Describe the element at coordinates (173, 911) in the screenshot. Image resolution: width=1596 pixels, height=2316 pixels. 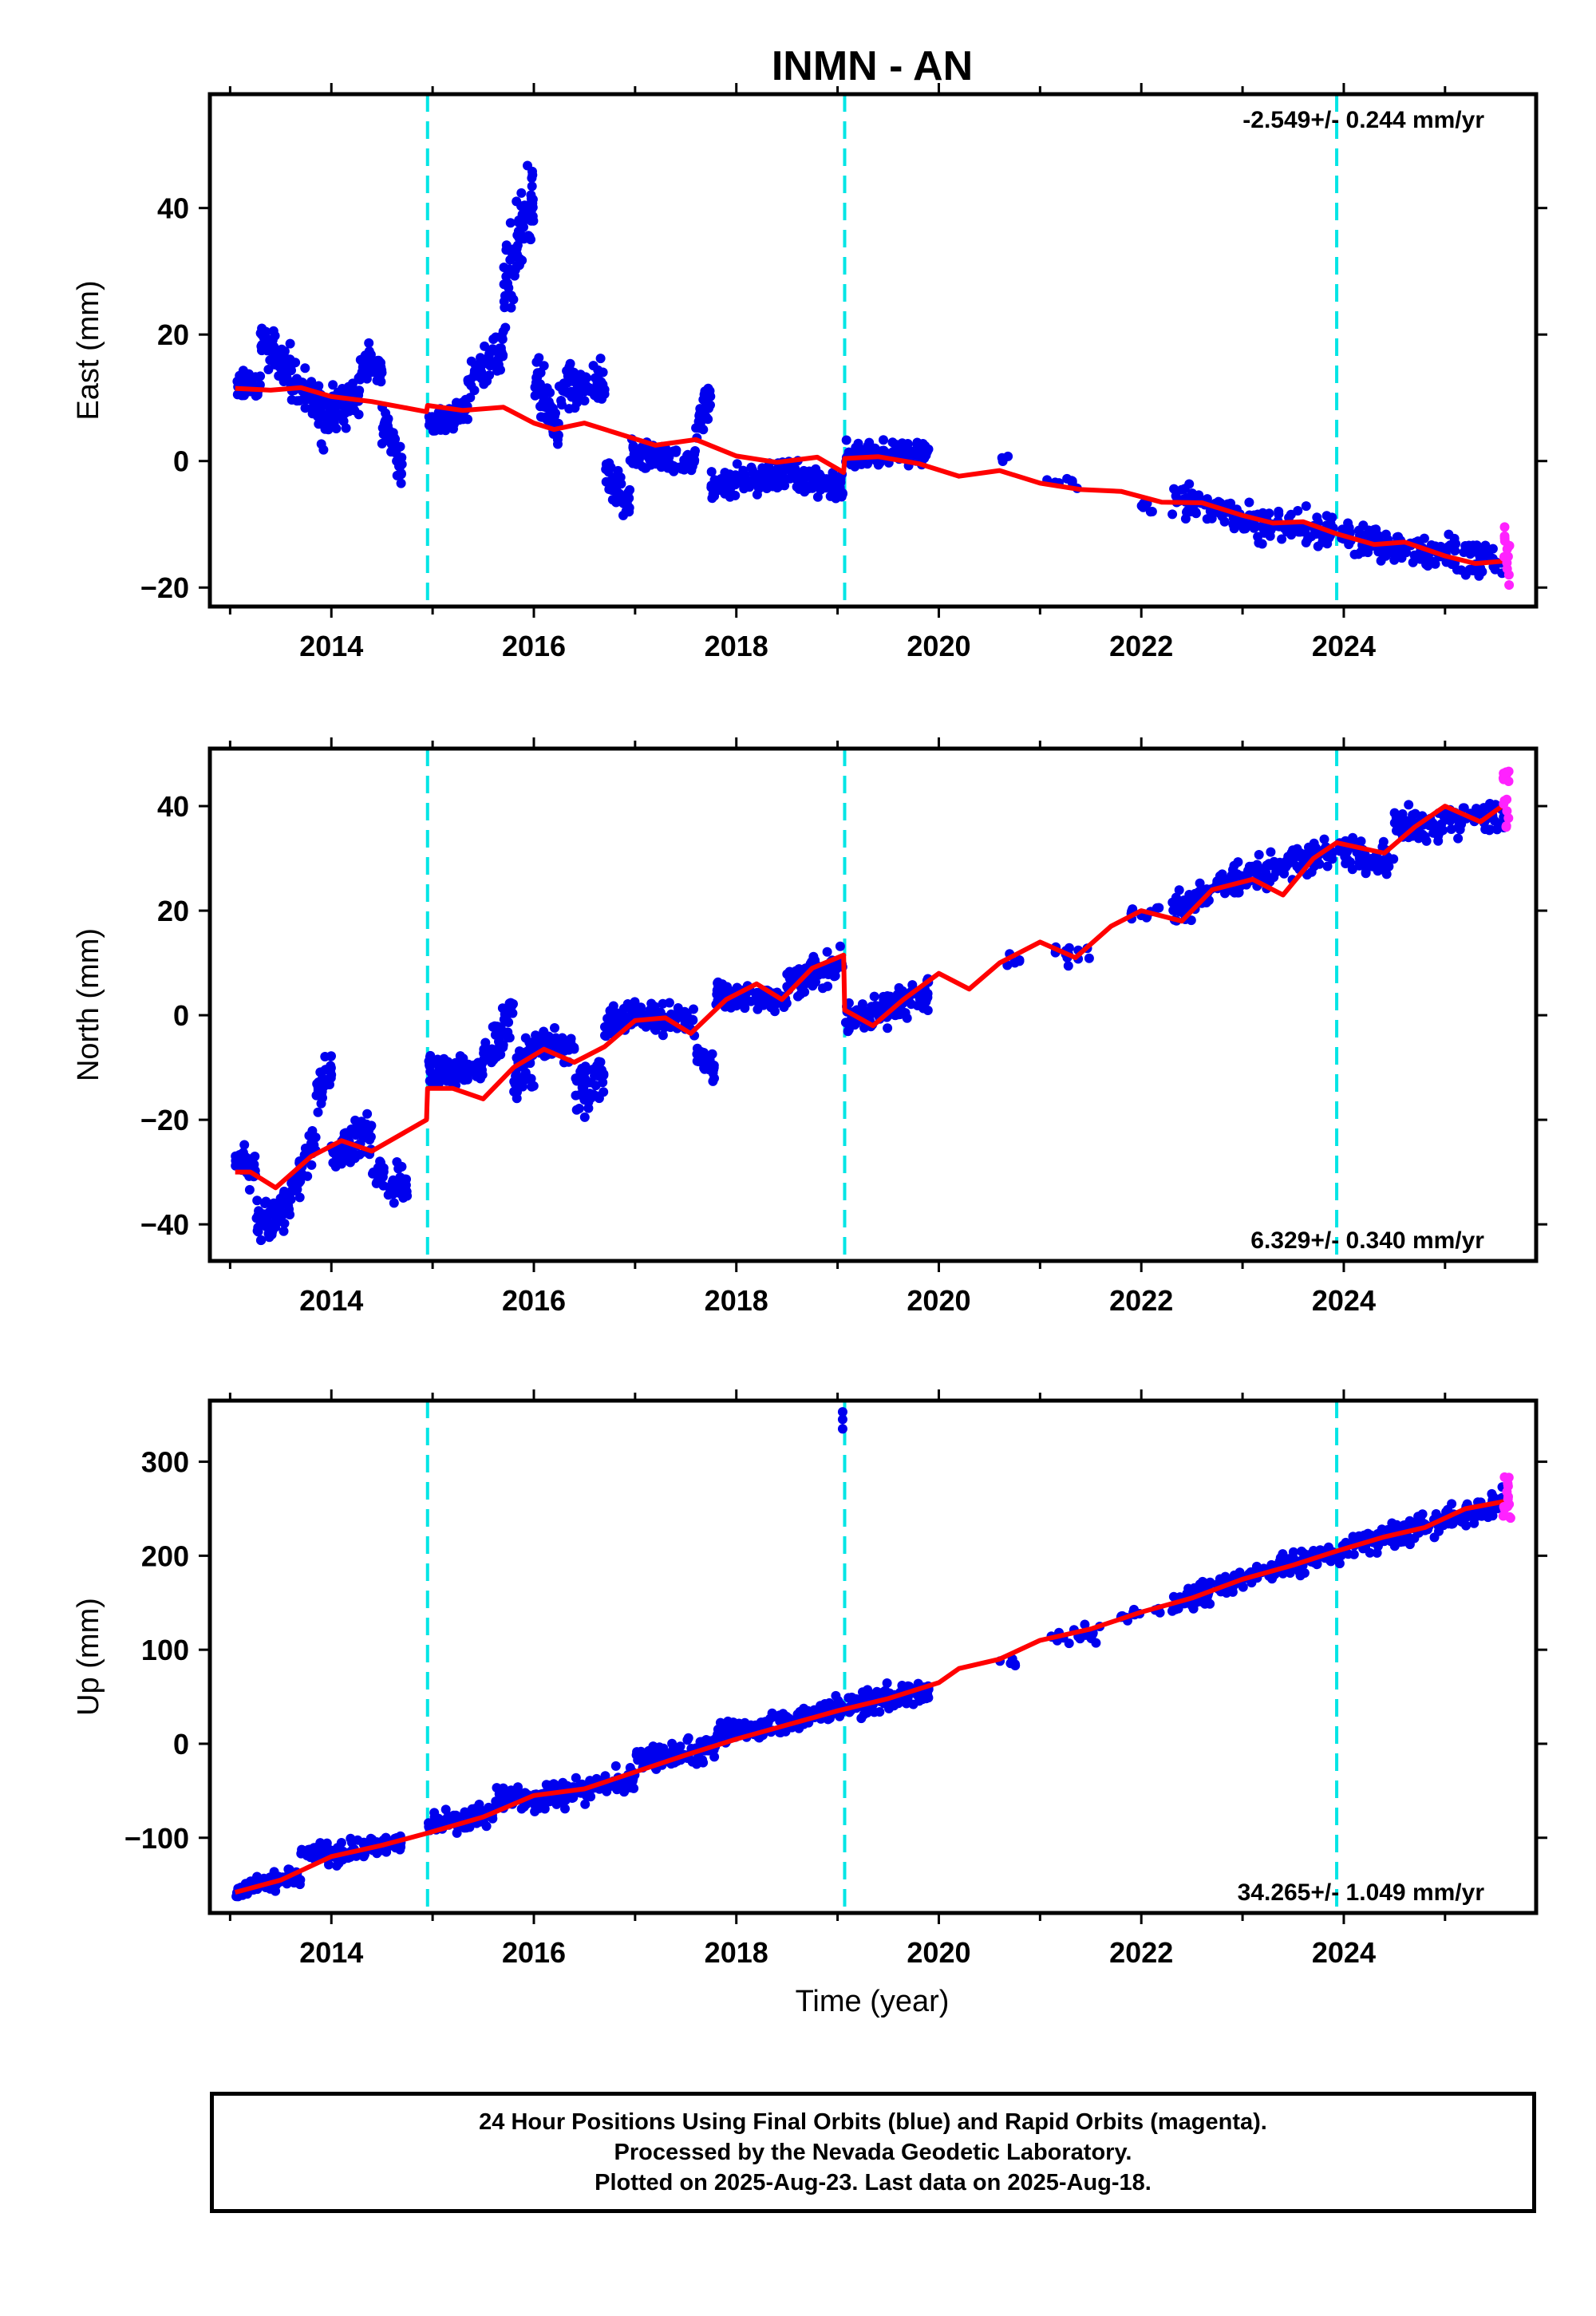
I see `y-tick-label: 20` at that location.